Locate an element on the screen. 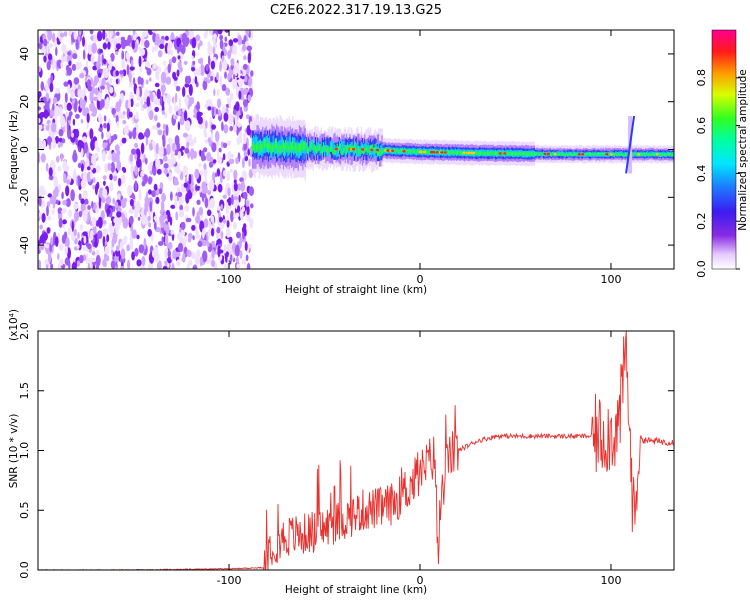  snr-xlabel: Height of straight line (km) is located at coordinates (356, 590).